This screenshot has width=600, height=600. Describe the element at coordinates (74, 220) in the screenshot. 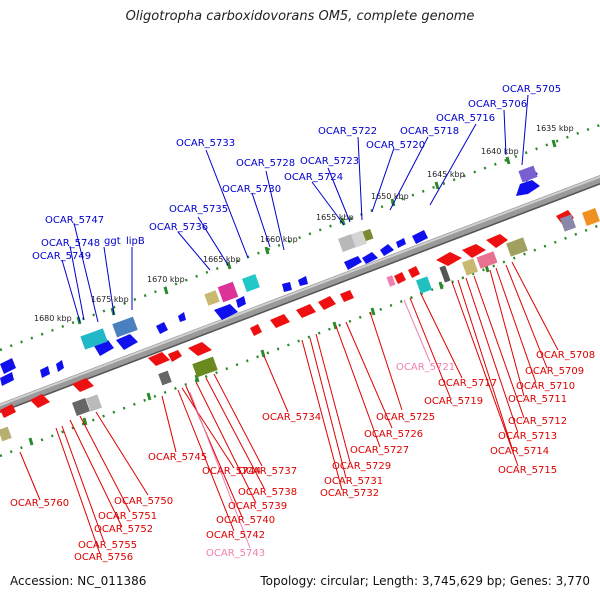

I see `gene-label-OCAR_5747: OCAR_5747` at that location.